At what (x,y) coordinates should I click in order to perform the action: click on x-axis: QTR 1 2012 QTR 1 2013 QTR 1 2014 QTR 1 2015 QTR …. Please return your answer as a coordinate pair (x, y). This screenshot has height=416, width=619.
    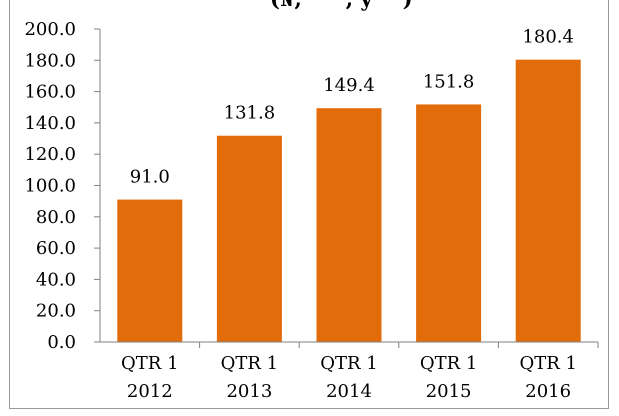
    Looking at the image, I should click on (349, 371).